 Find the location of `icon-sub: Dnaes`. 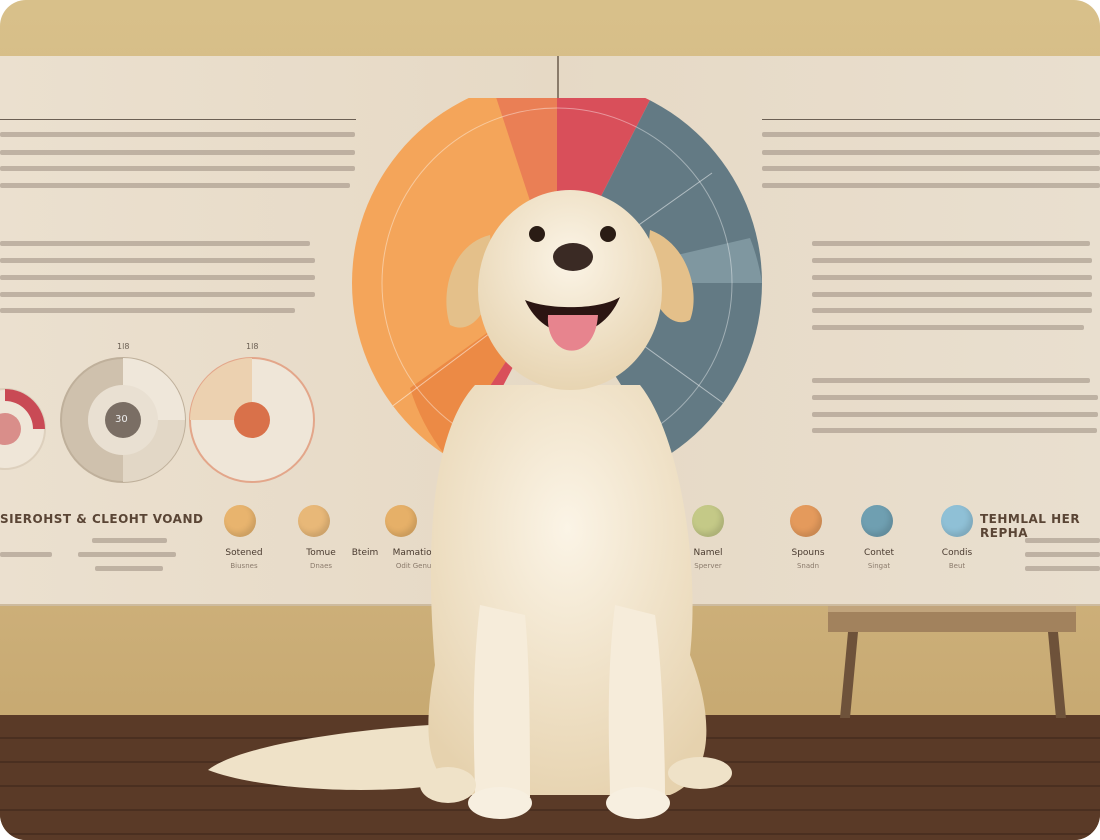

icon-sub: Dnaes is located at coordinates (321, 566).